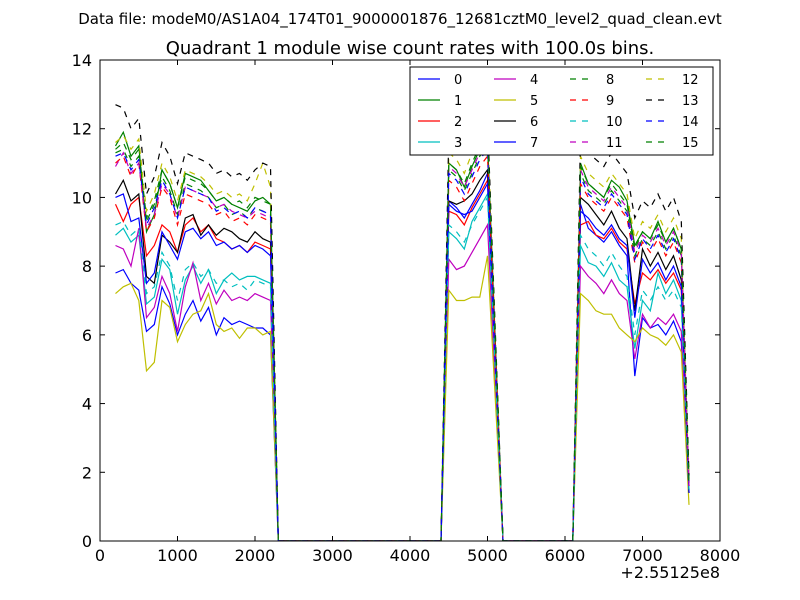 The width and height of the screenshot is (800, 600). Describe the element at coordinates (458, 101) in the screenshot. I see `legend-label-1: 1` at that location.